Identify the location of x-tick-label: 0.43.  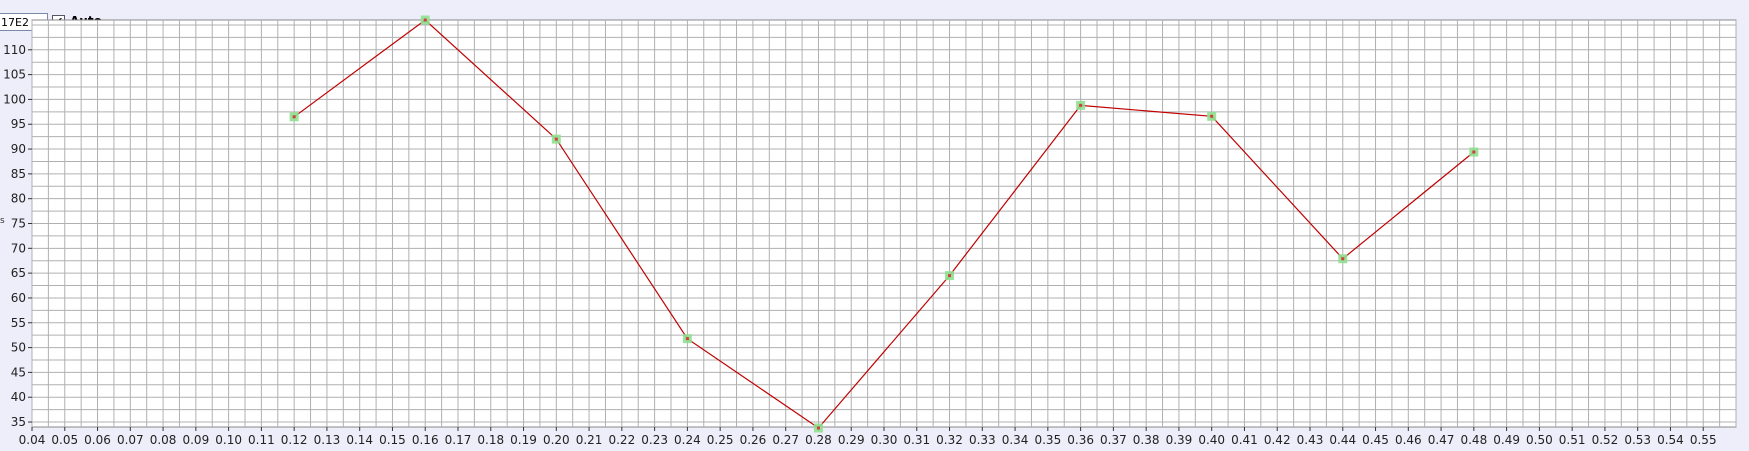
(1310, 440).